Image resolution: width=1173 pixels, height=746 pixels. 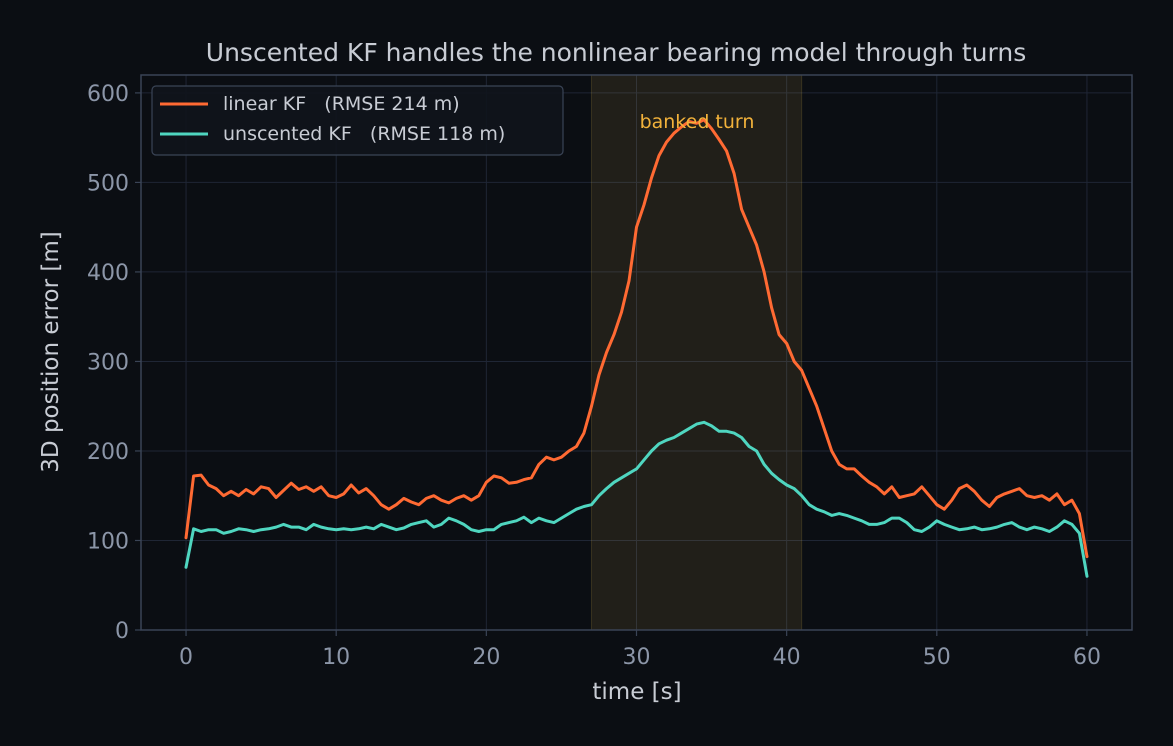 I want to click on legend-box, so click(x=357, y=120).